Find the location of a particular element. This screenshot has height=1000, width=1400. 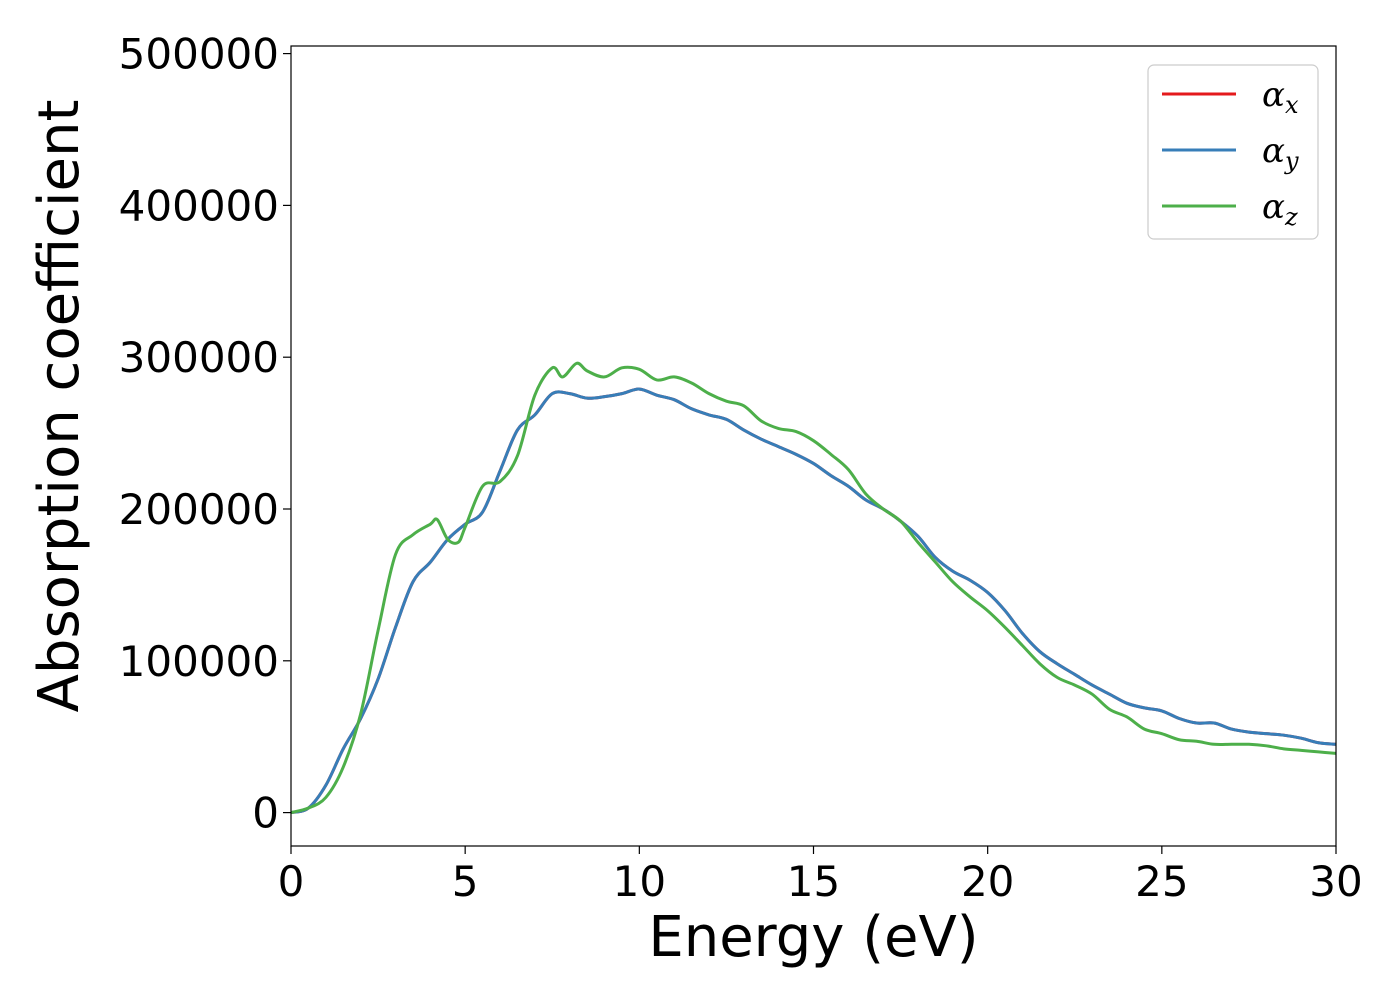

legend: αx αy αz is located at coordinates (1233, 152).